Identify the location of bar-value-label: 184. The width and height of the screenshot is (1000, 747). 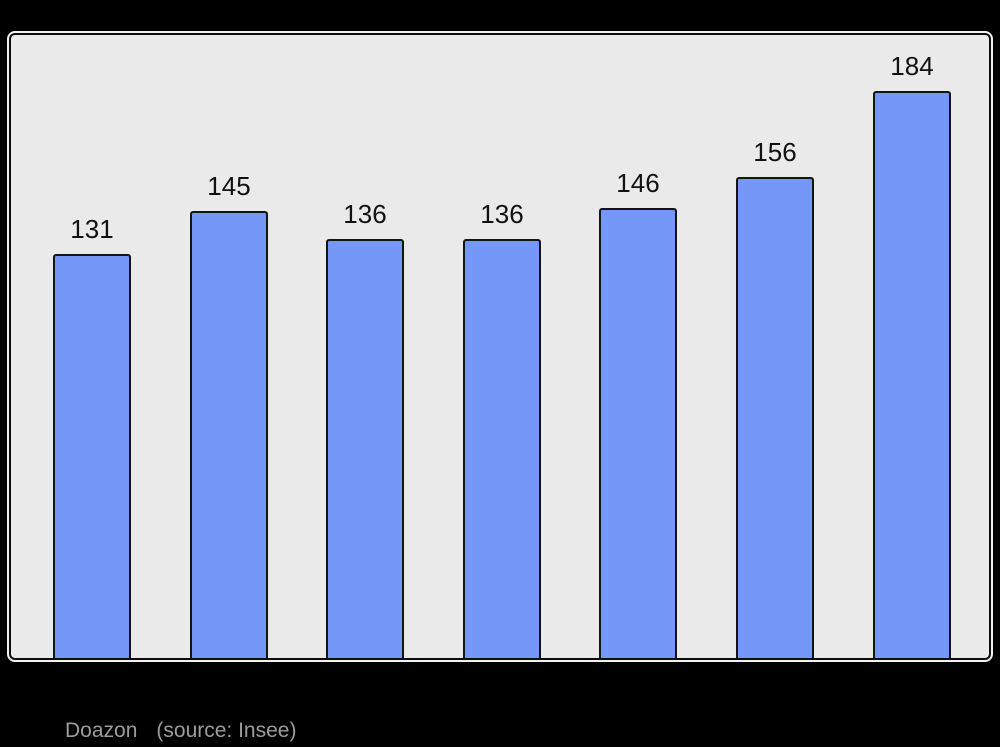
(912, 66).